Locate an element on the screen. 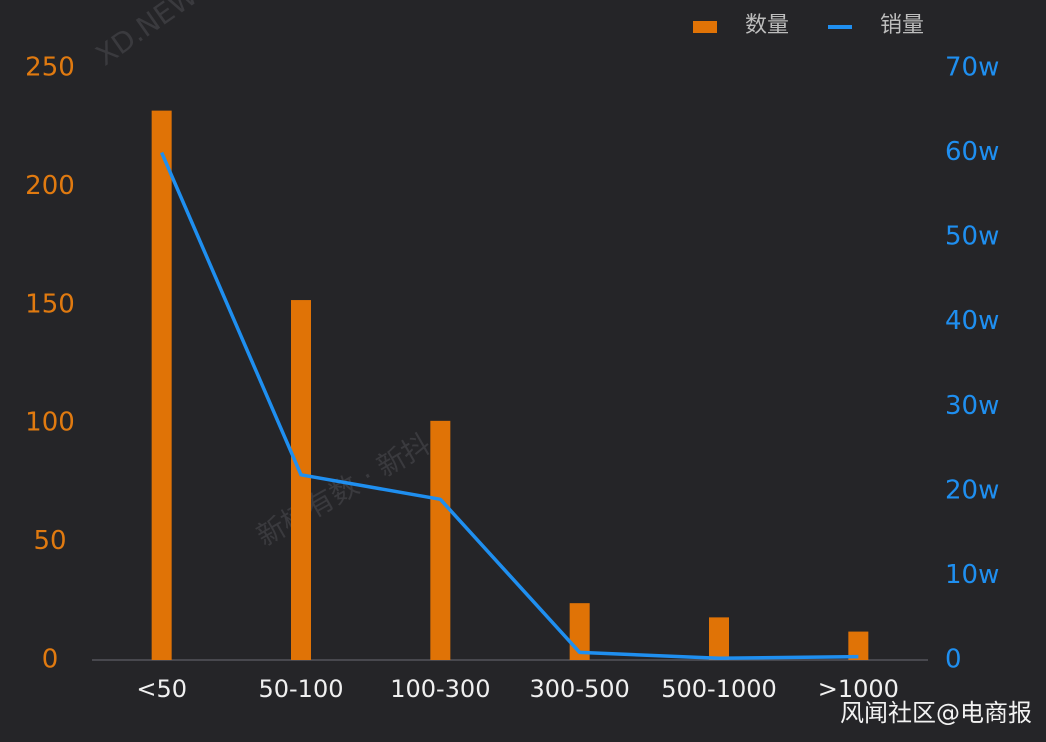 The image size is (1046, 742). y2-tick-label: 30w is located at coordinates (972, 406).